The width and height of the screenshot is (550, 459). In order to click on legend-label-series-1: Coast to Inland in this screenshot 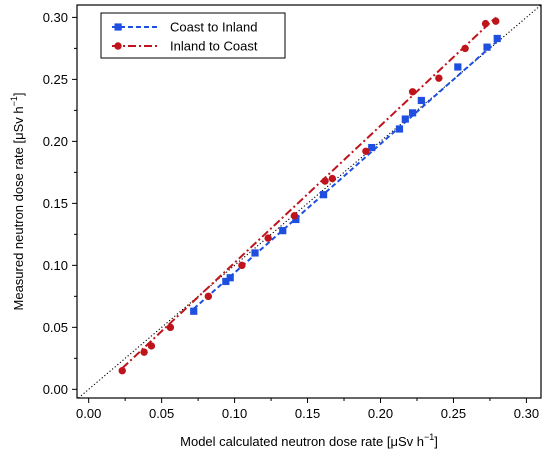, I will do `click(213, 27)`.